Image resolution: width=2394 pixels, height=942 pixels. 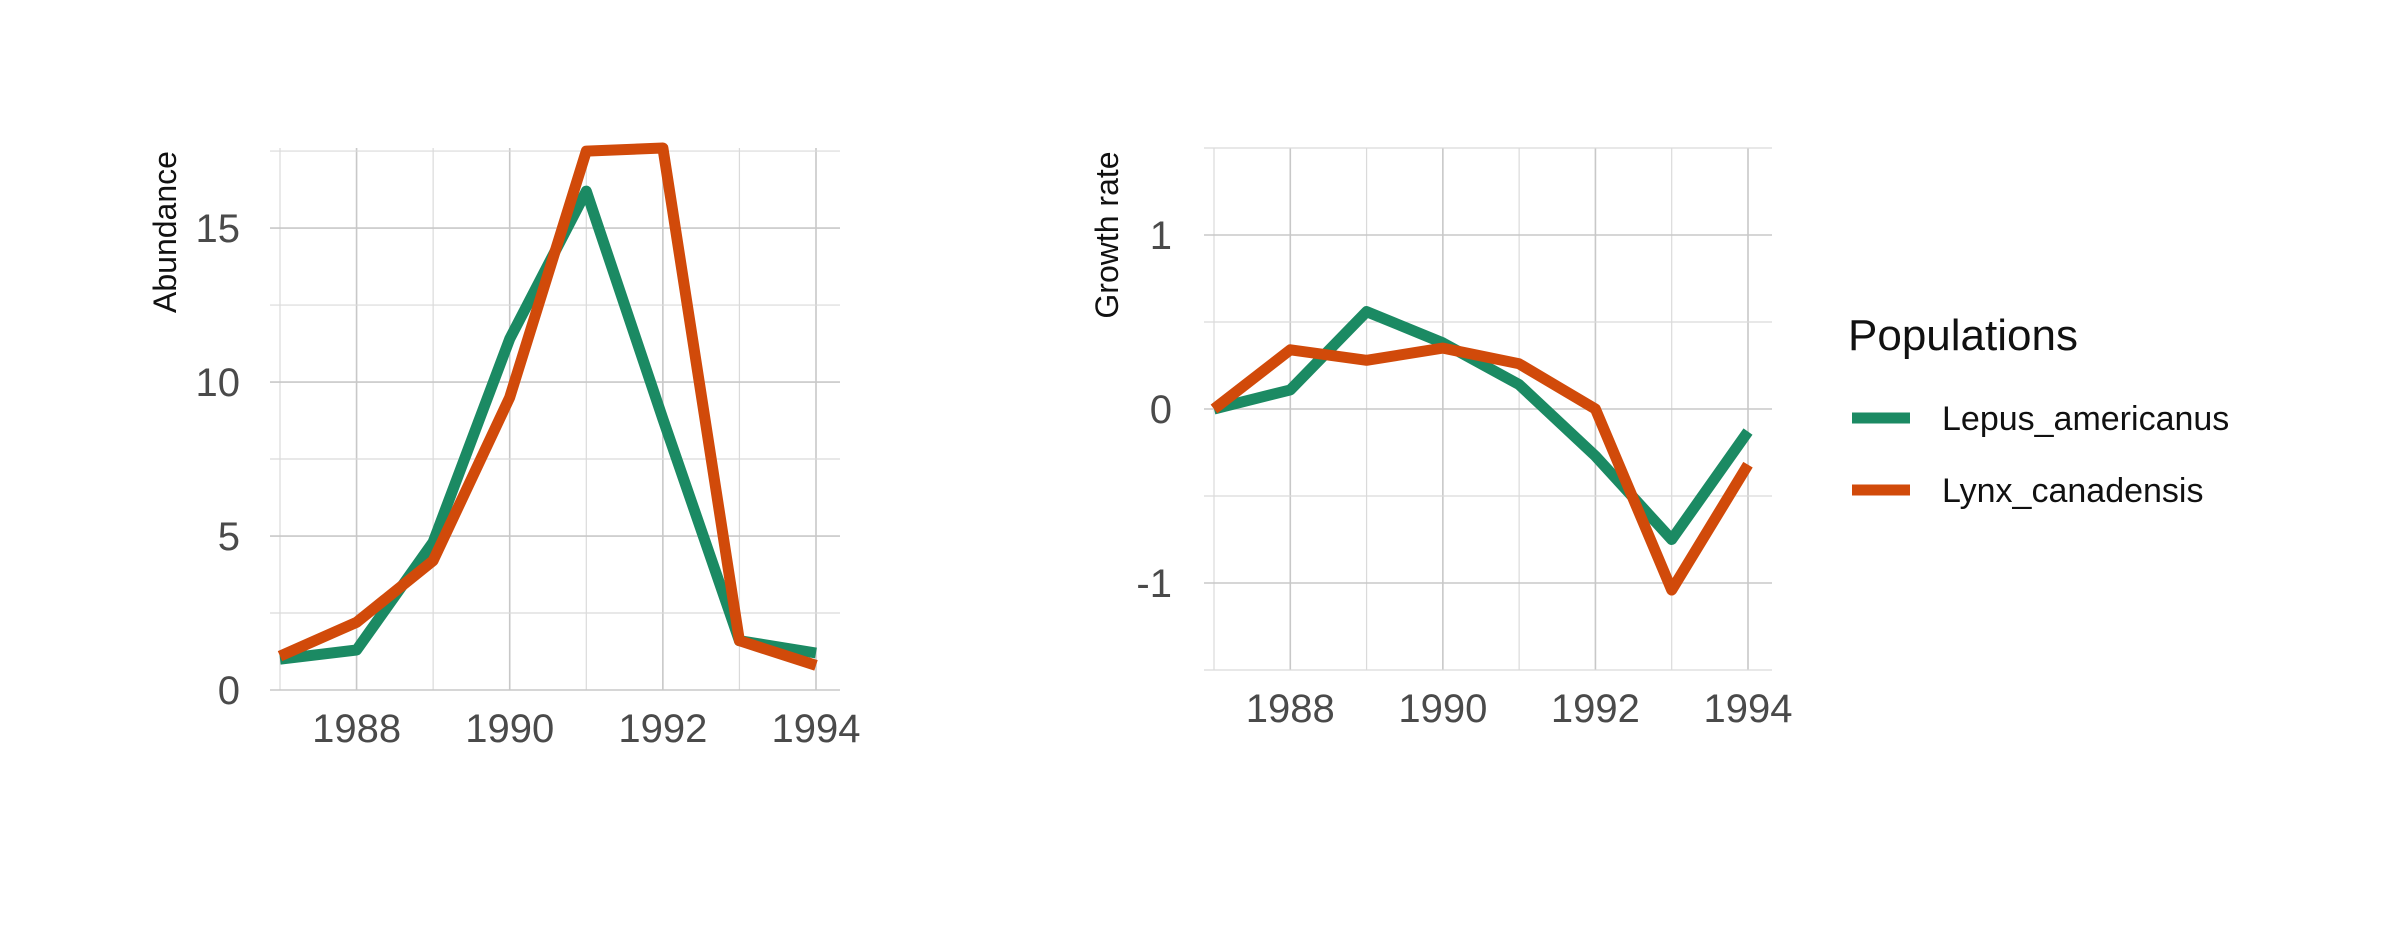 What do you see at coordinates (218, 383) in the screenshot?
I see `y-tick-label: 10` at bounding box center [218, 383].